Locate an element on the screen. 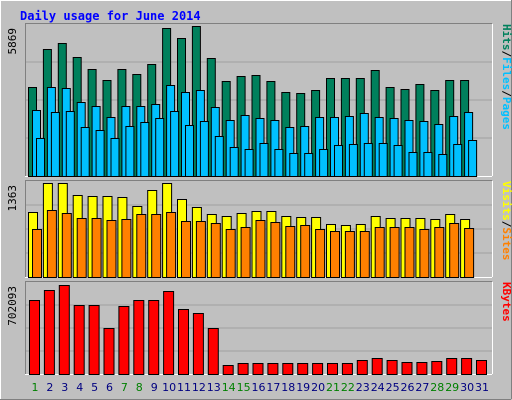  chart-title: Daily usage for June 2014 is located at coordinates (110, 16).